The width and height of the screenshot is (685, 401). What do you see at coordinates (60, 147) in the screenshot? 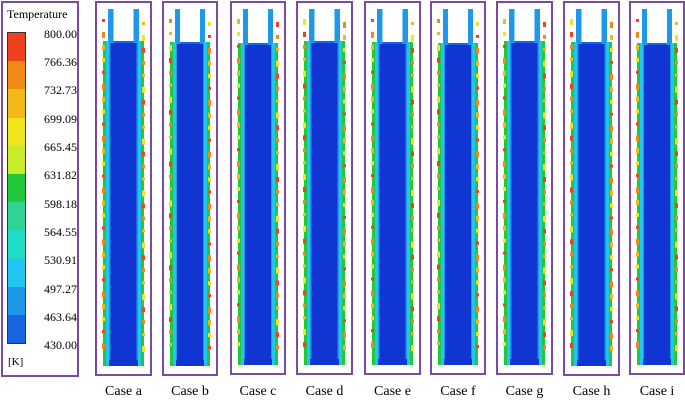
I see `legend-tick-label: 665.45` at bounding box center [60, 147].